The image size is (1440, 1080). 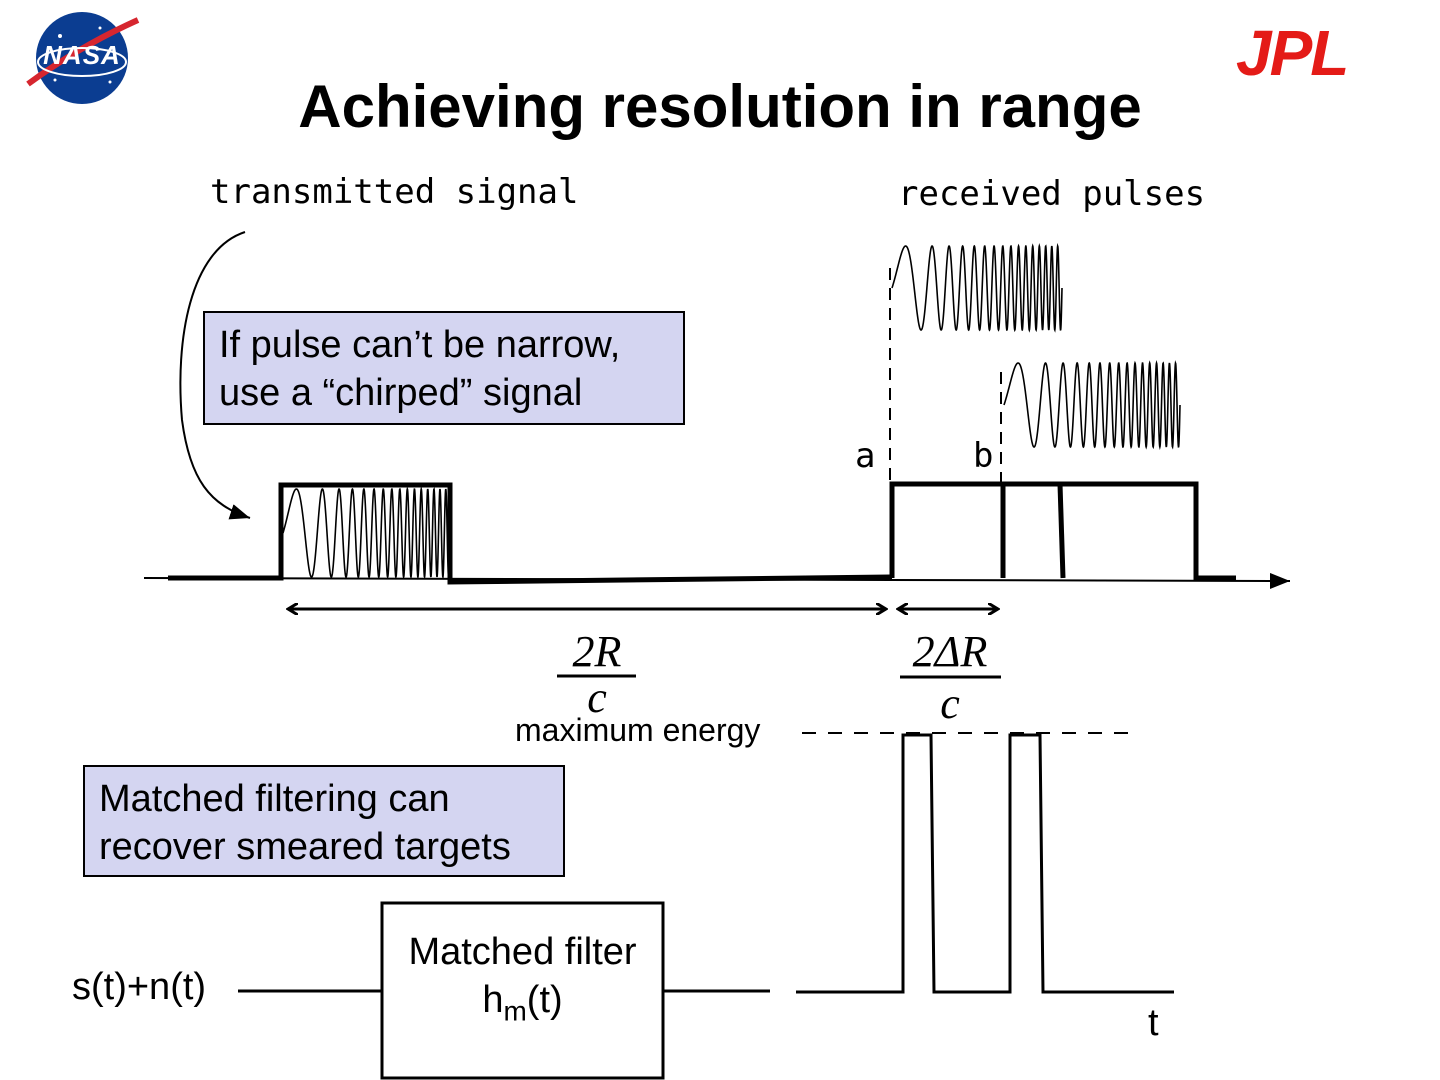 What do you see at coordinates (720, 106) in the screenshot?
I see `slide-title: Achieving resolution in range` at bounding box center [720, 106].